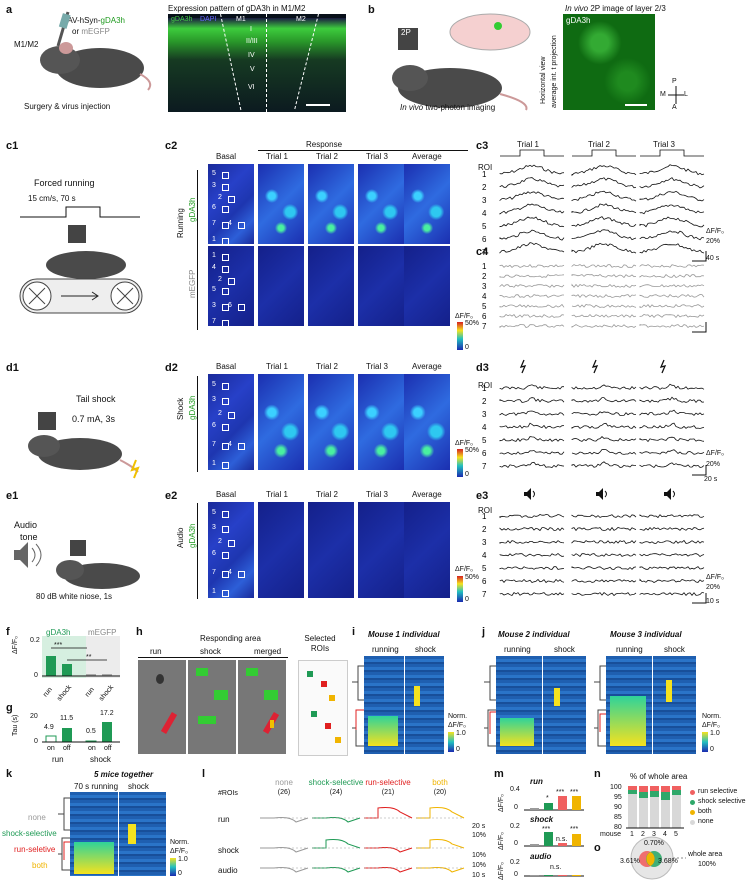  Describe the element at coordinates (484, 466) in the screenshot. I see `d3svg-row-label: 7` at that location.